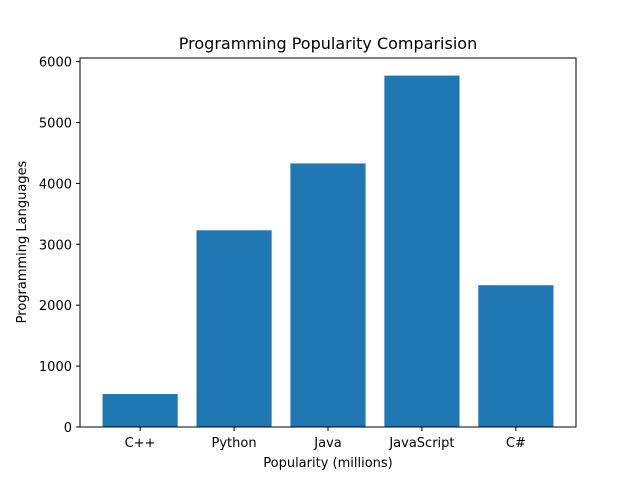 The width and height of the screenshot is (640, 484). Describe the element at coordinates (234, 443) in the screenshot. I see `x-tick-label: Python` at that location.